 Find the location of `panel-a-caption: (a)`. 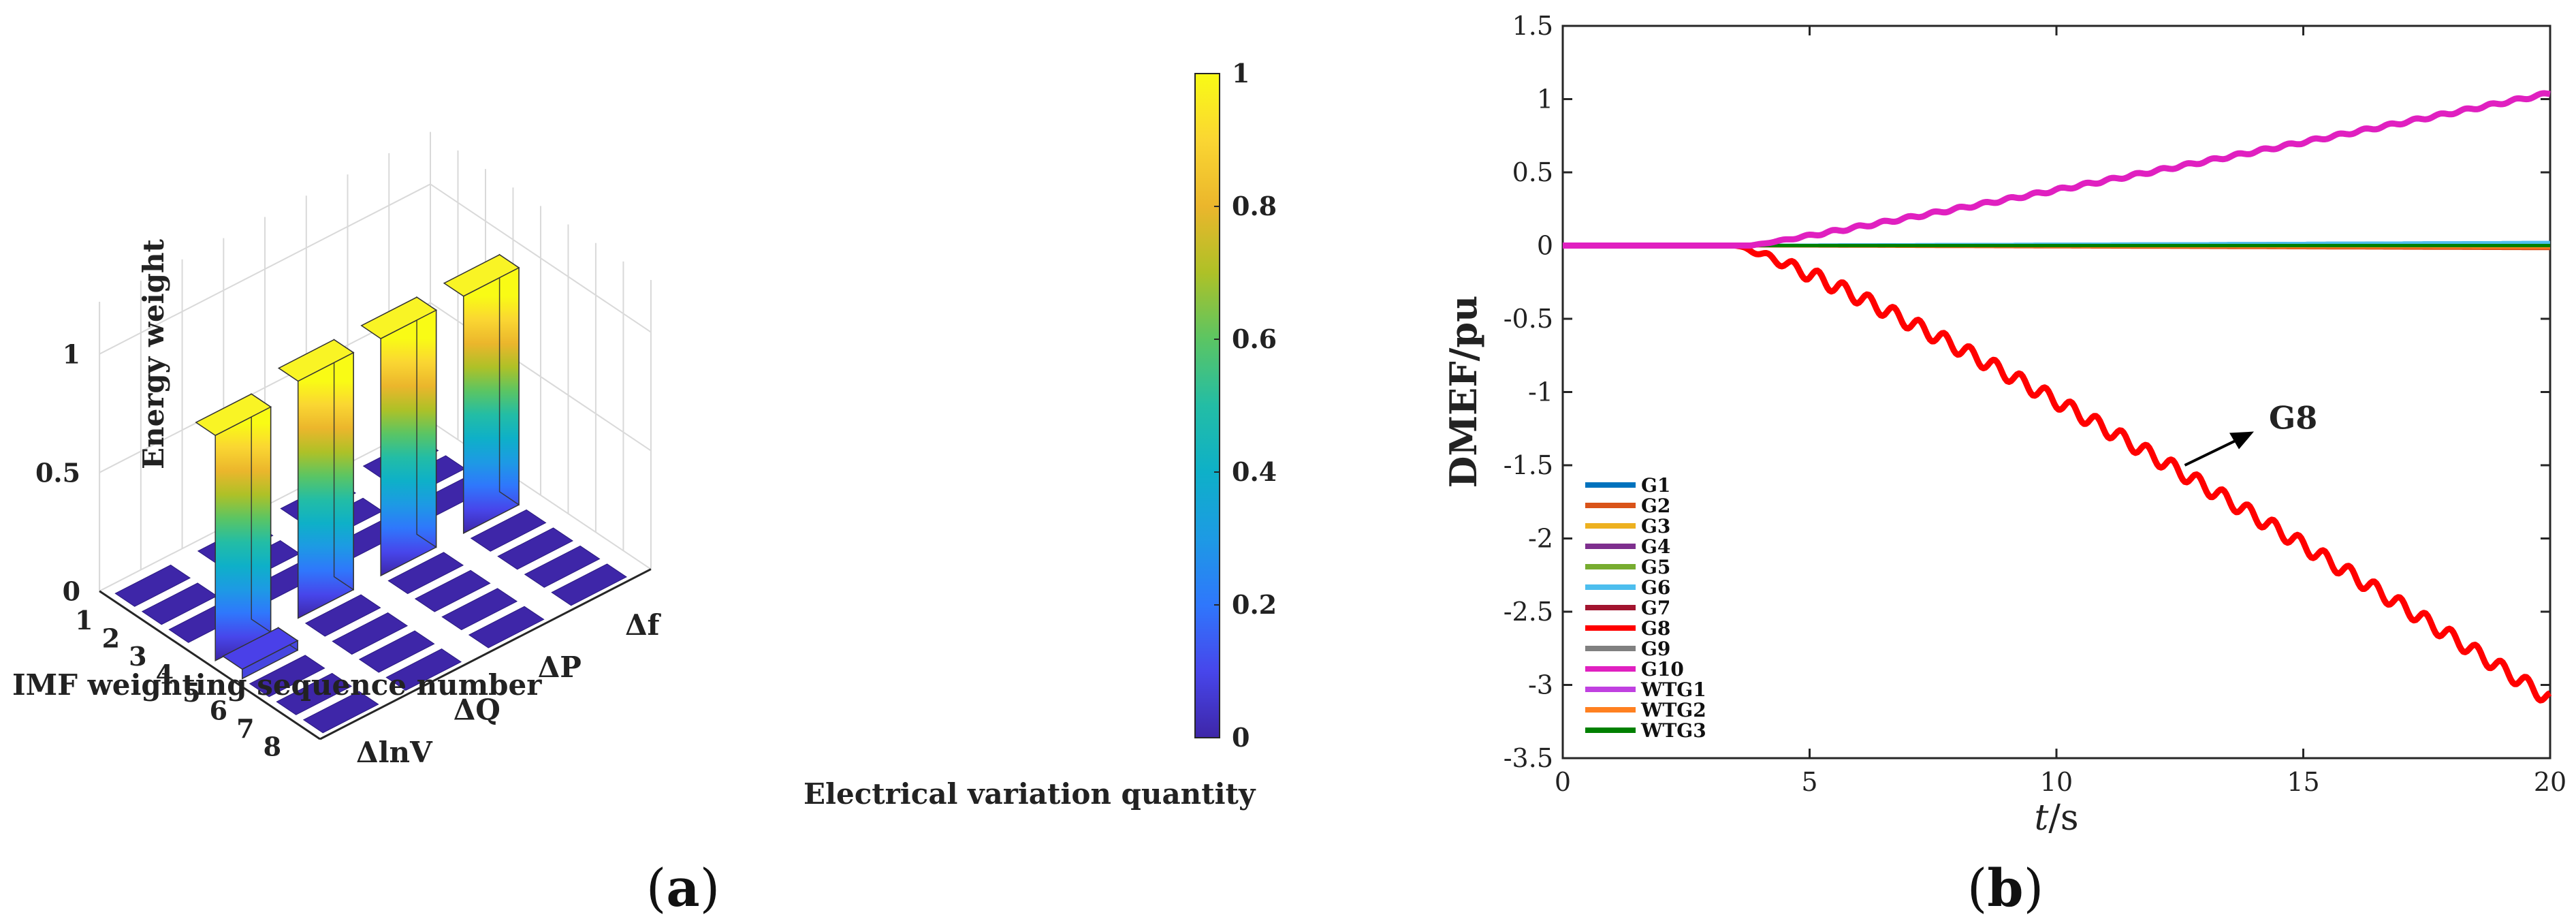

panel-a-caption: (a) is located at coordinates (683, 888).